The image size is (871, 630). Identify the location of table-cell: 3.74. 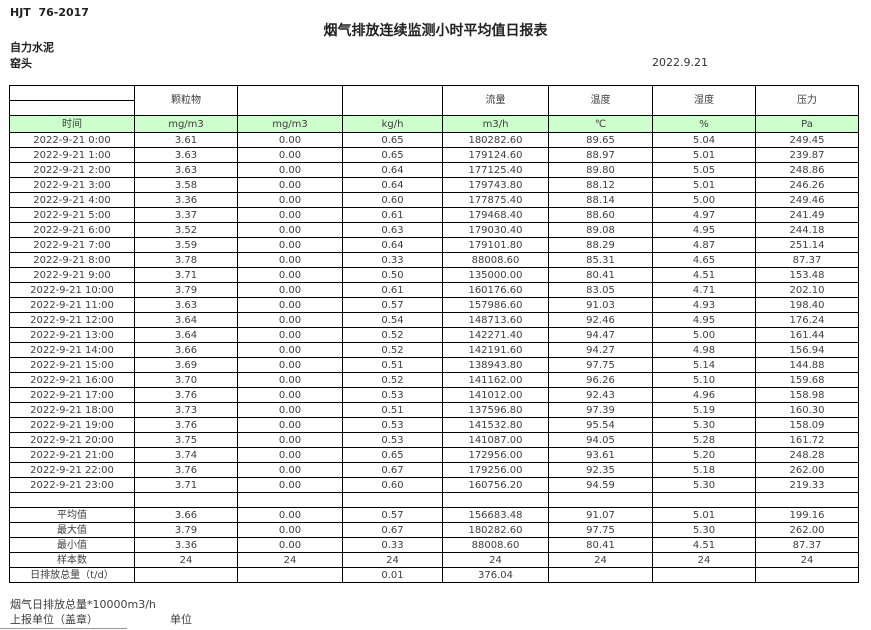
(186, 455).